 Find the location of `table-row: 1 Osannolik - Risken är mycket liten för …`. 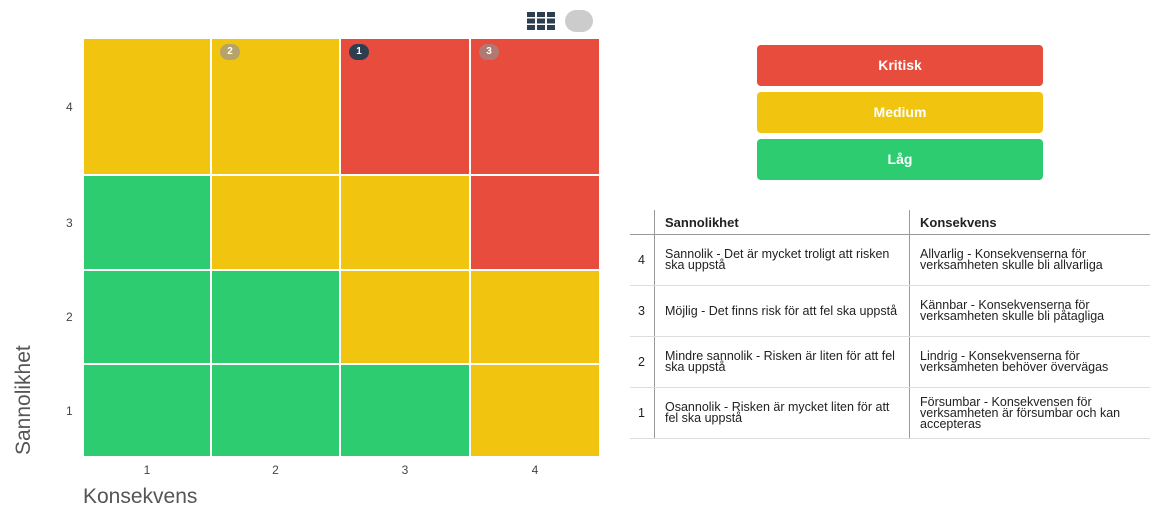

table-row: 1 Osannolik - Risken är mycket liten för … is located at coordinates (890, 413).